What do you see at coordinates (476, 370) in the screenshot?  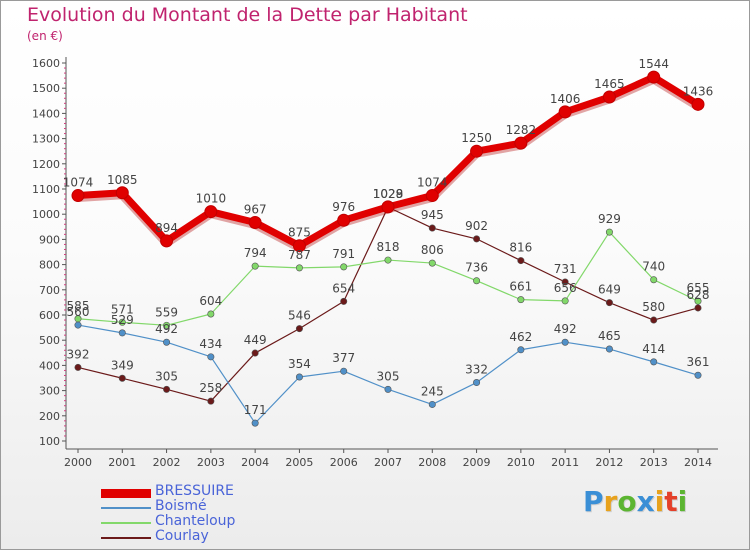 I see `data-label: 332` at bounding box center [476, 370].